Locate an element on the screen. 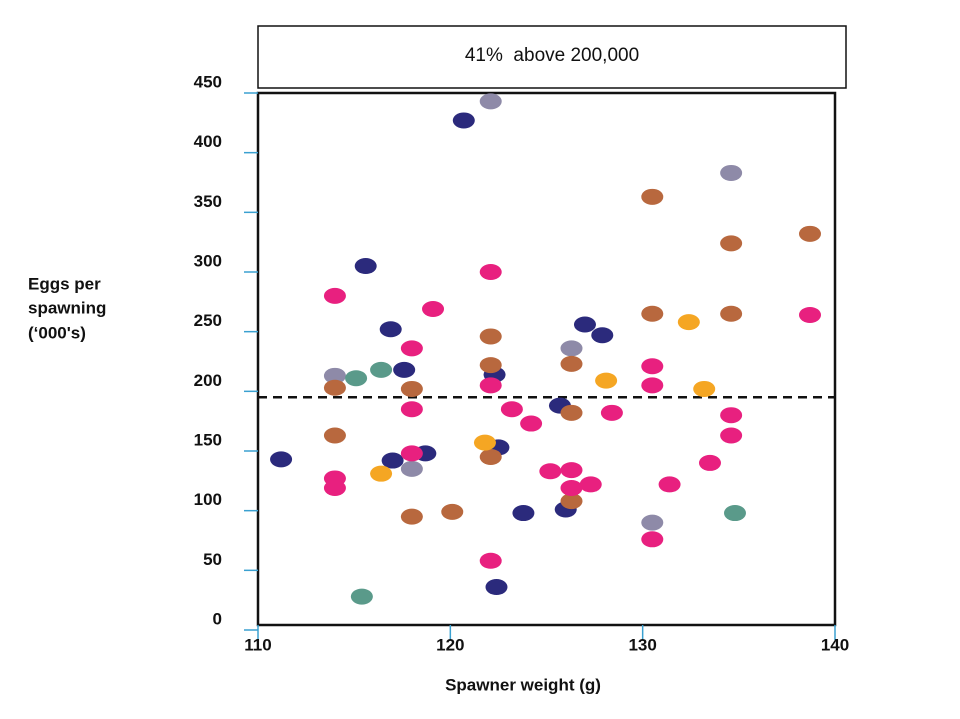 The image size is (960, 719). y-axis-title: (‘000's) is located at coordinates (57, 332).